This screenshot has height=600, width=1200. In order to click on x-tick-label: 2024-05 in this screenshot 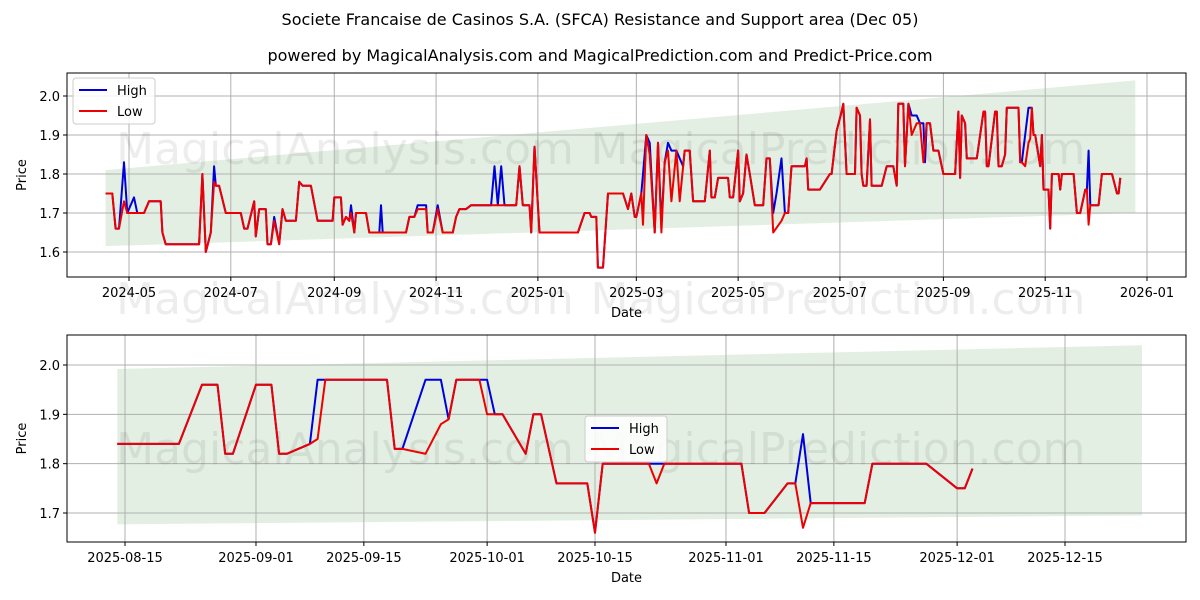, I will do `click(129, 293)`.